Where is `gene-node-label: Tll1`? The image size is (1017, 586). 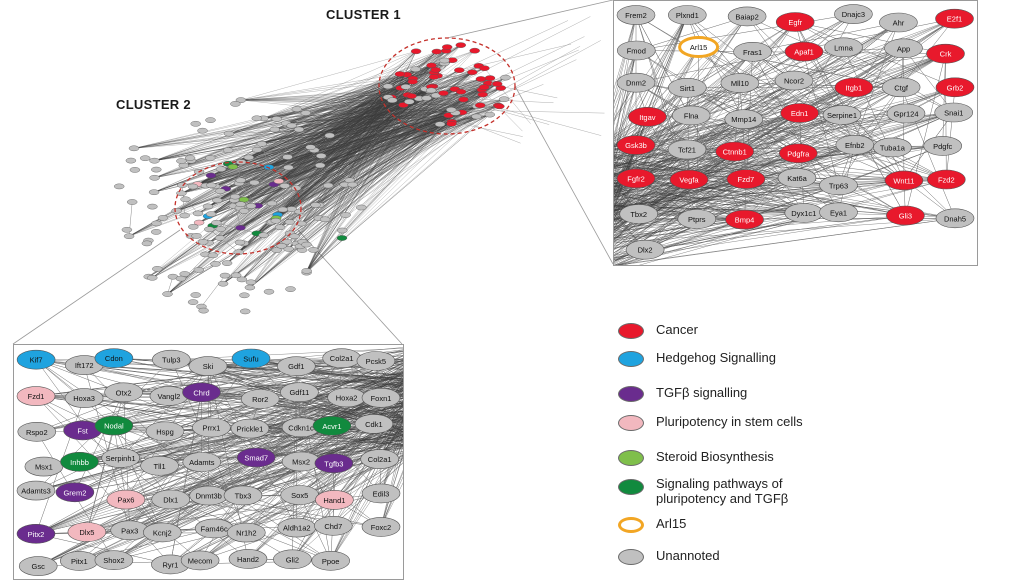 gene-node-label: Tll1 is located at coordinates (160, 466).